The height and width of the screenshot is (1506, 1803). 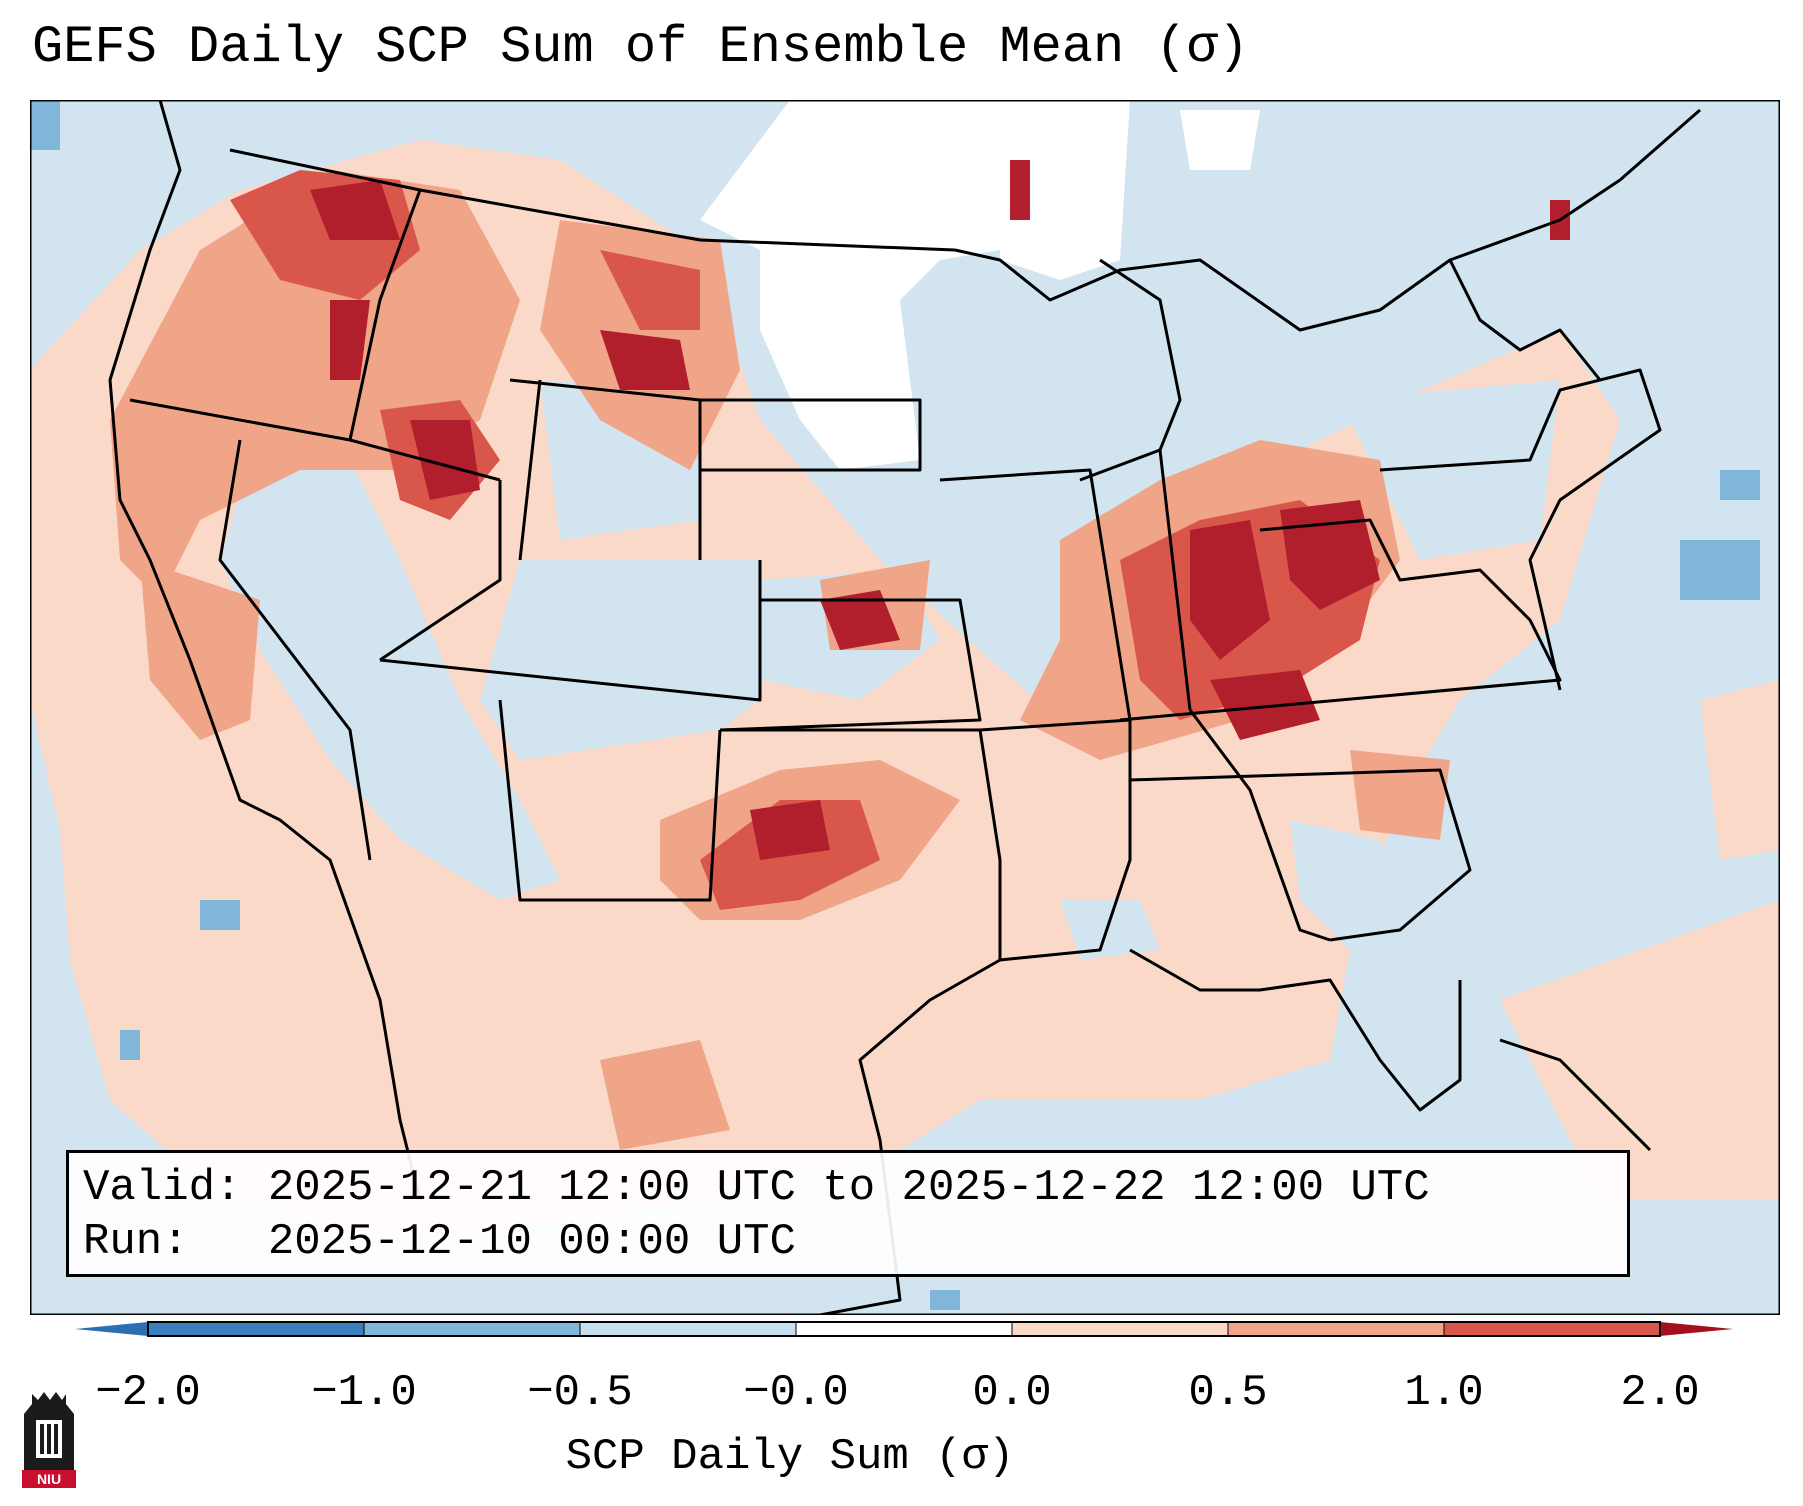 I want to click on near-zero-anomaly-layer, so click(x=980, y=285).